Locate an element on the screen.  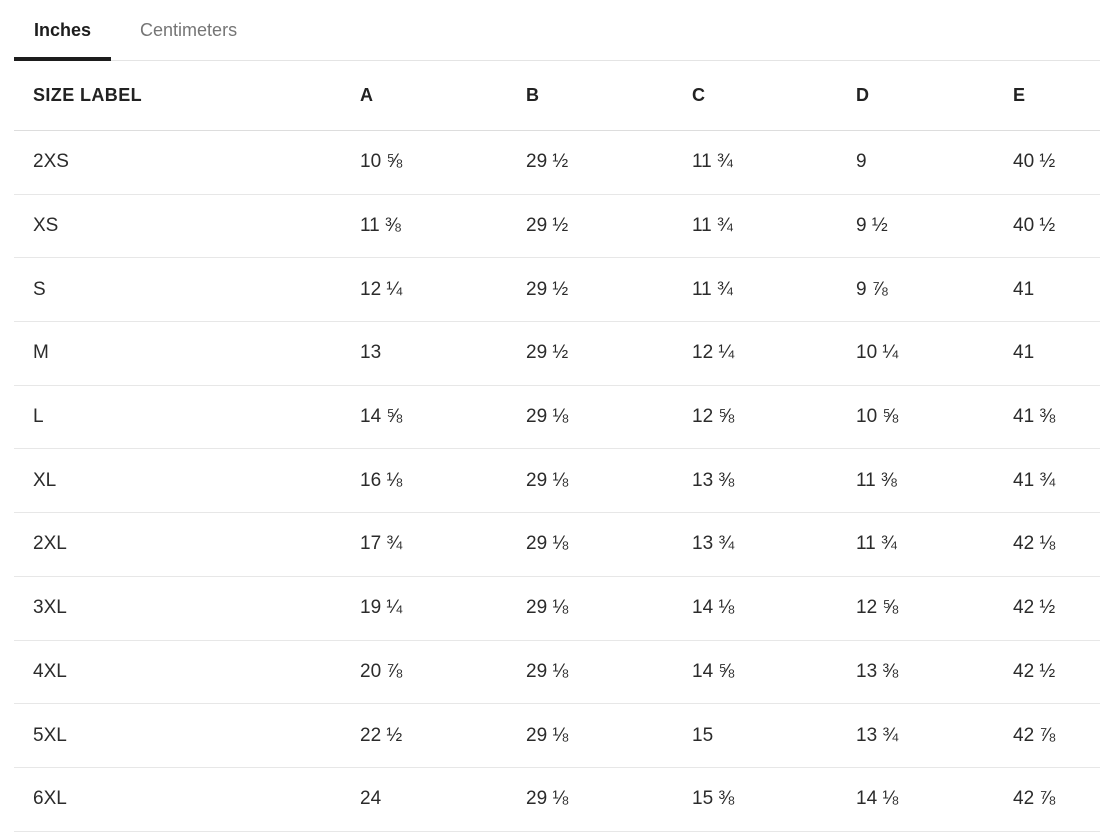
size-cell: M is located at coordinates (41, 353).